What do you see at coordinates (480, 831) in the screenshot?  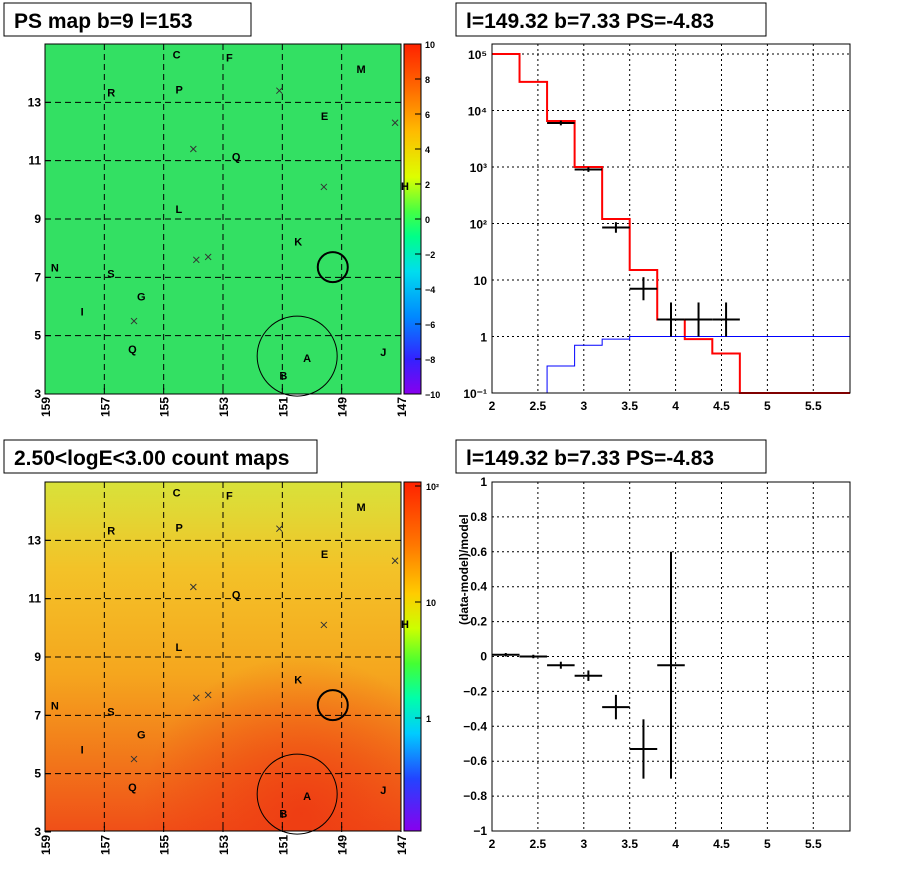 I see `residual-y-tick-label: −1` at bounding box center [480, 831].